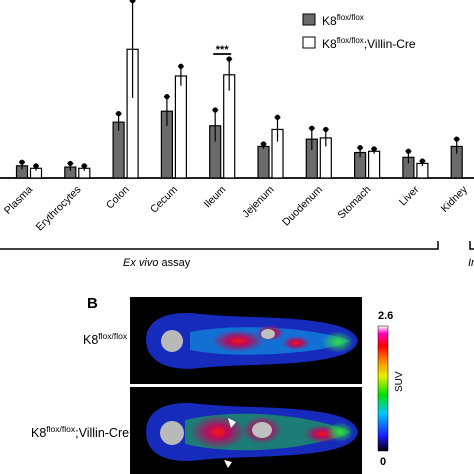 This screenshot has width=474, height=474. Describe the element at coordinates (113, 336) in the screenshot. I see `row-label-control-sup: flox/flox` at that location.